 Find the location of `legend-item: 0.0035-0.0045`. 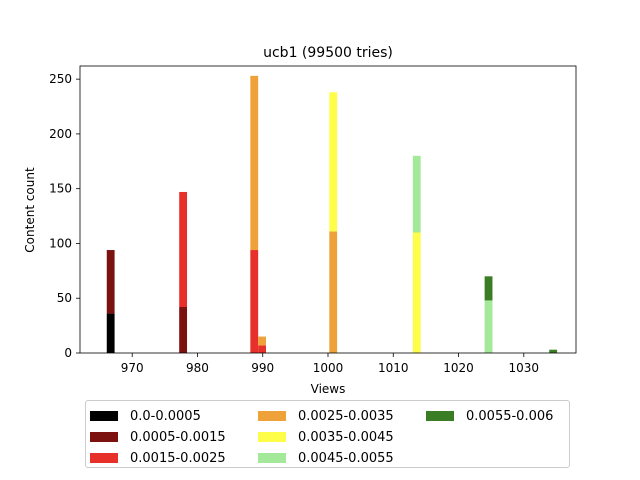

legend-item: 0.0035-0.0045 is located at coordinates (326, 437).